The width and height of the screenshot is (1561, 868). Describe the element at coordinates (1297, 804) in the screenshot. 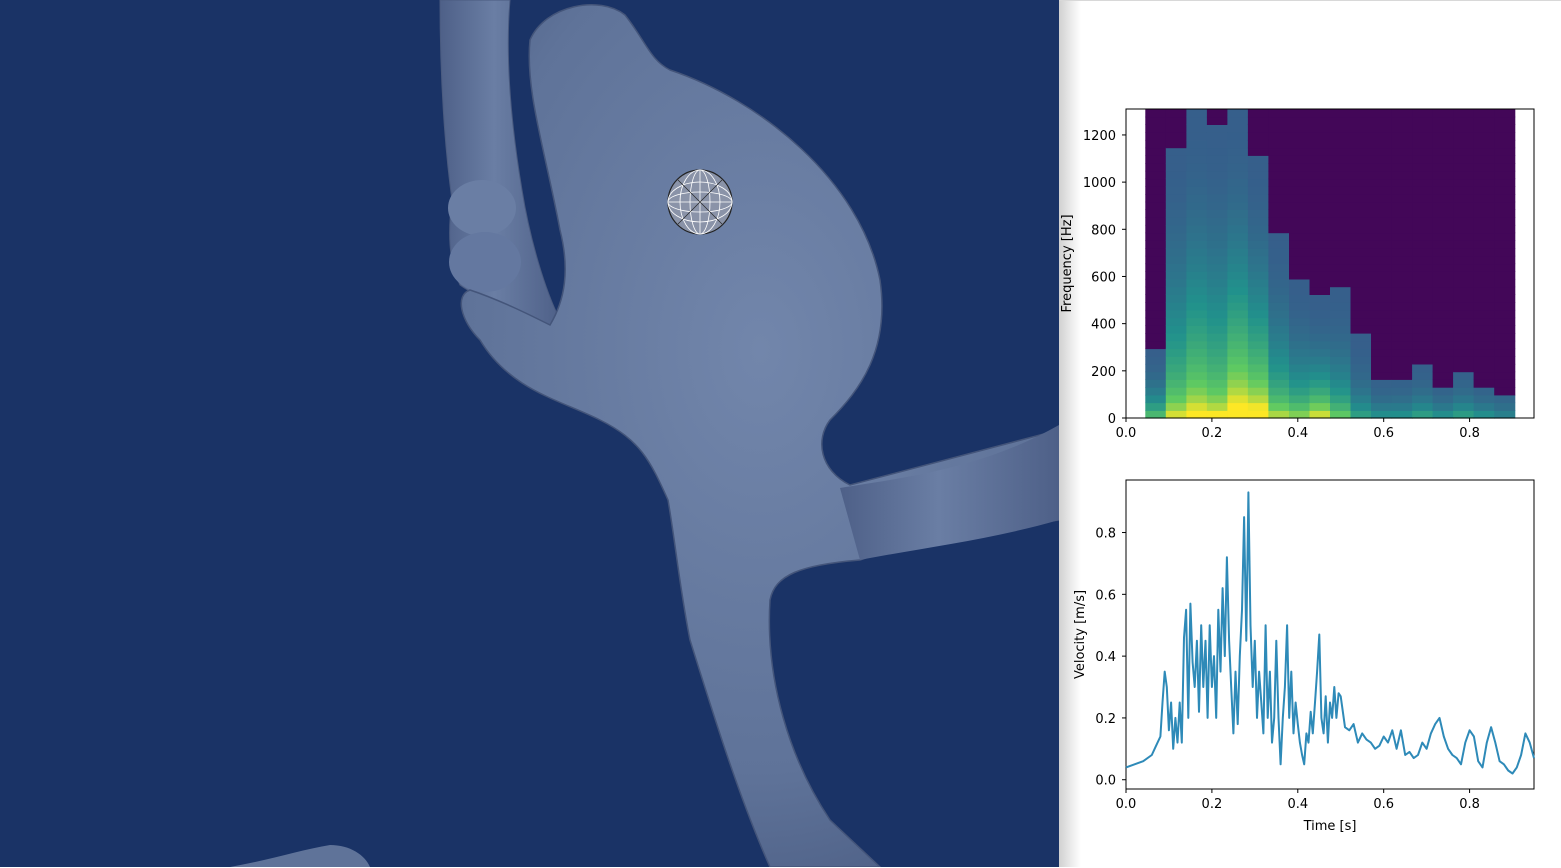

I see `x-tick-label: 0.4` at that location.